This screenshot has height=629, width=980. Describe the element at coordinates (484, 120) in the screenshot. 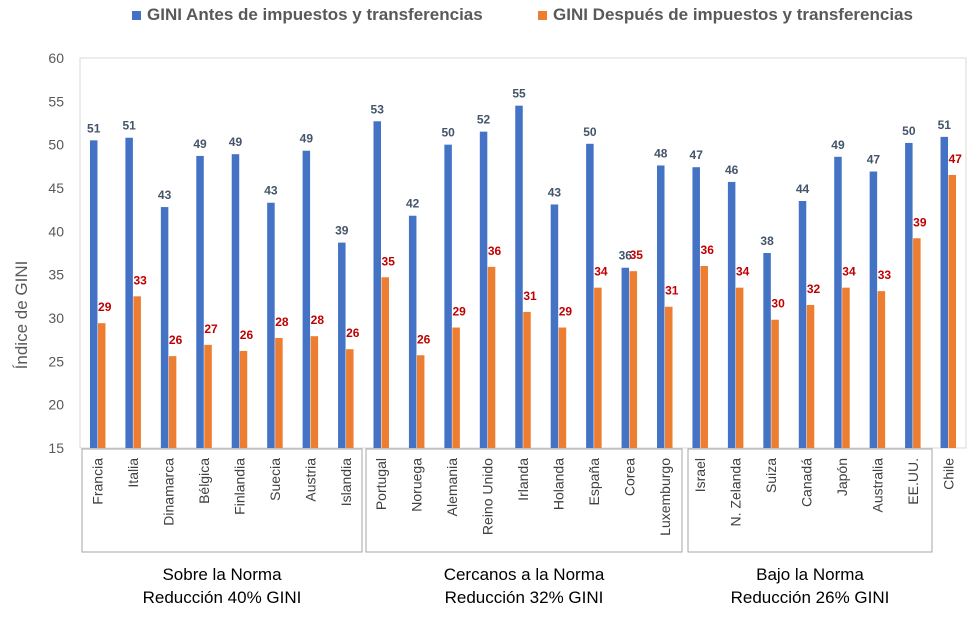

I see `data-label-before-11: 52` at that location.